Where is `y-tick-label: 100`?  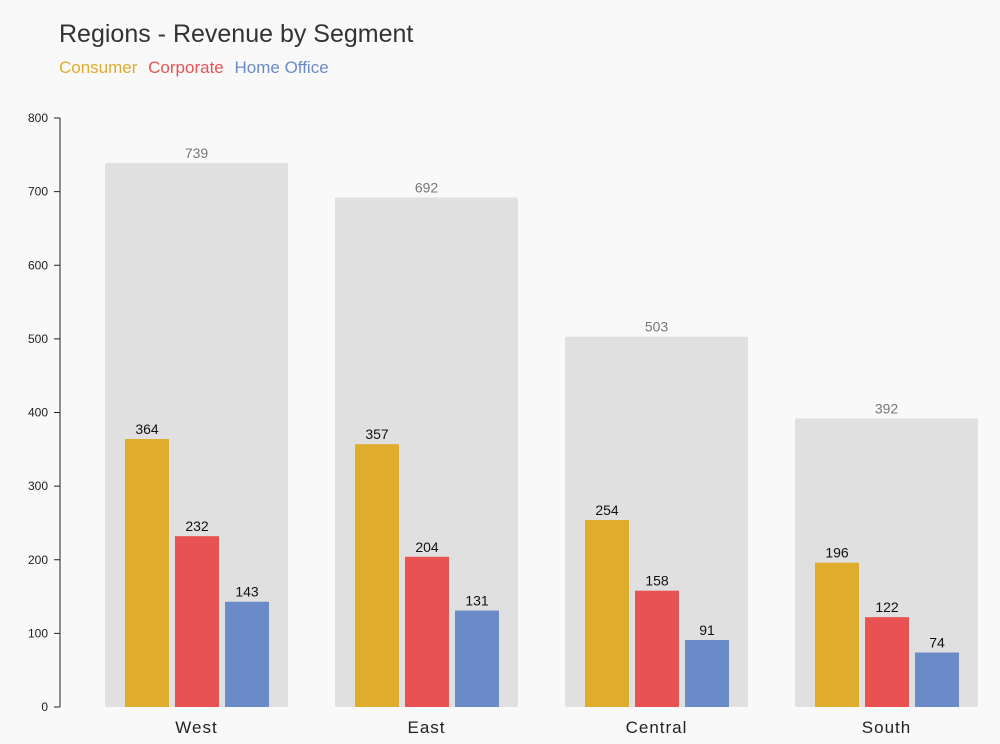 y-tick-label: 100 is located at coordinates (38, 633).